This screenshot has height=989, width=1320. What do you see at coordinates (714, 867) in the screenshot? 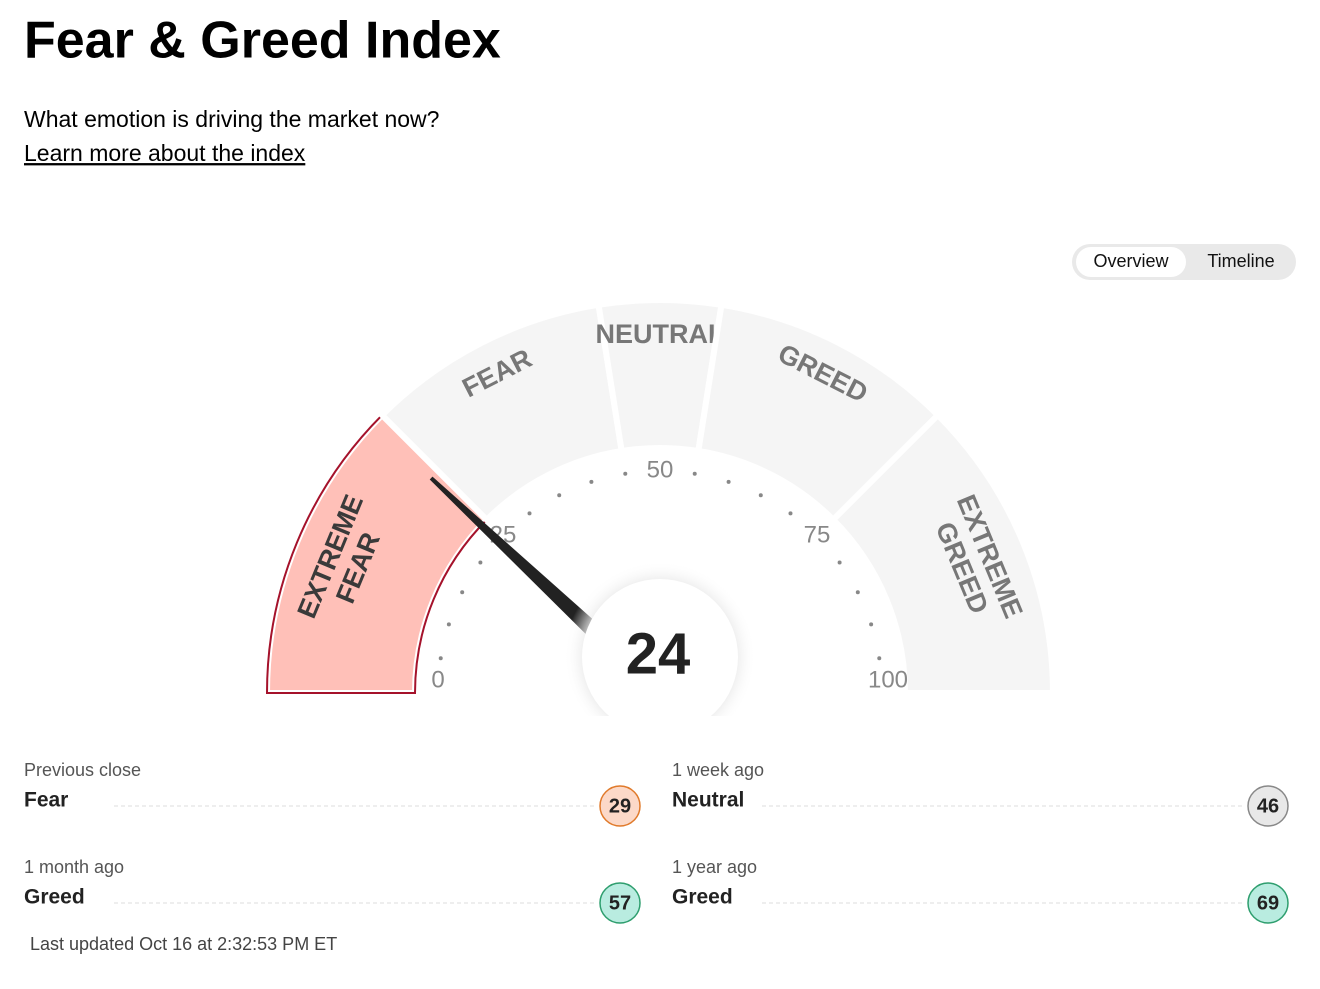
I see `history-label: 1 year ago` at bounding box center [714, 867].